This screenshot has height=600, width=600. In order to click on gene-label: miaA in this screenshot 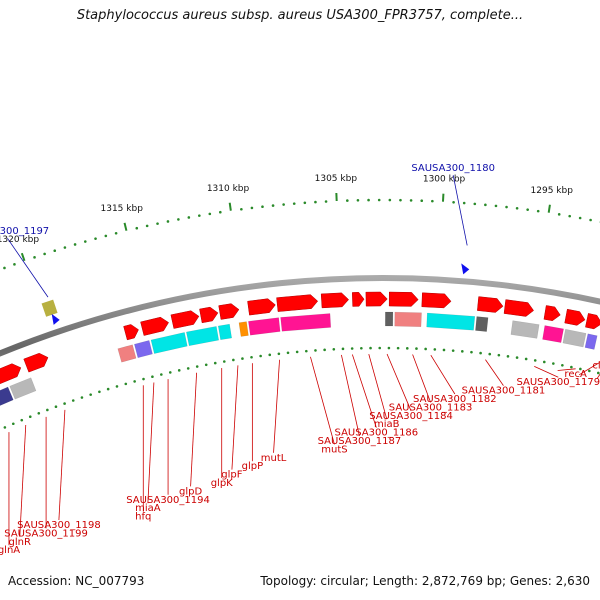, I will do `click(148, 508)`.